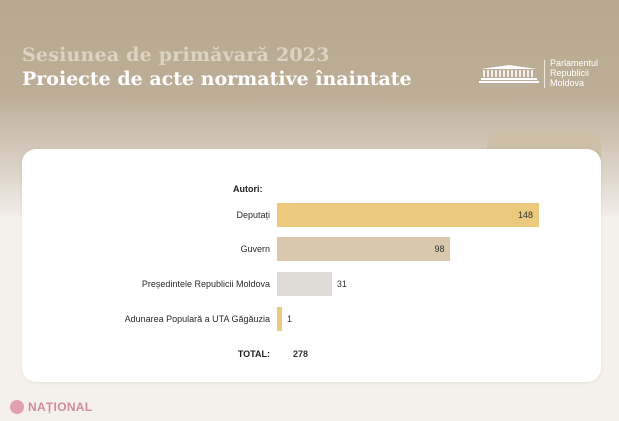 The height and width of the screenshot is (421, 619). Describe the element at coordinates (439, 249) in the screenshot. I see `bar-value-label: 98` at that location.